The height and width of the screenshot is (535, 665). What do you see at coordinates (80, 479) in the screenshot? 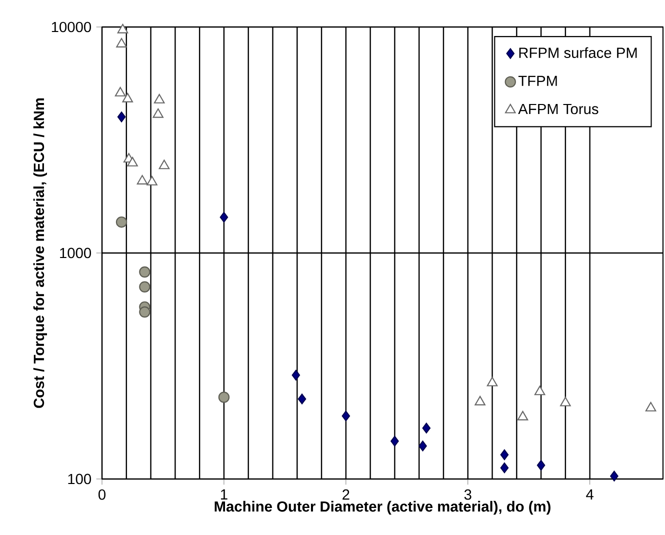
I see `y-tick-label: 100` at bounding box center [80, 479].